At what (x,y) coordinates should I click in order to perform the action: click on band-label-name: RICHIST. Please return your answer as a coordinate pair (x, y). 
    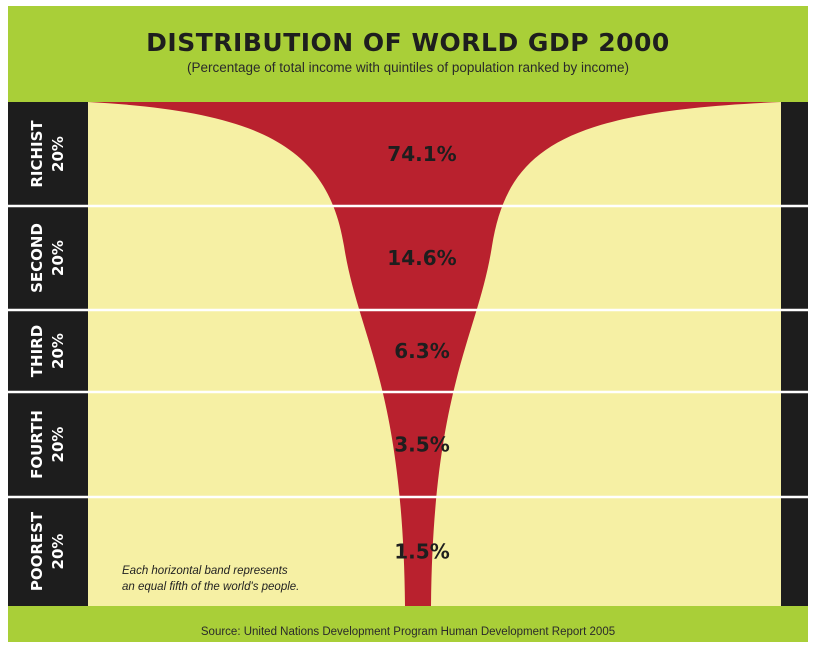
    Looking at the image, I should click on (37, 154).